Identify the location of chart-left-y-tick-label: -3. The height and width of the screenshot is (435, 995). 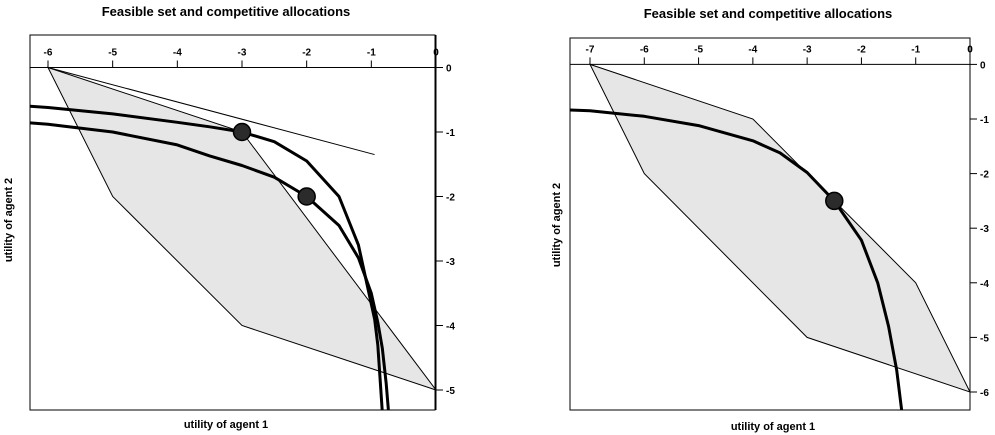
(450, 262).